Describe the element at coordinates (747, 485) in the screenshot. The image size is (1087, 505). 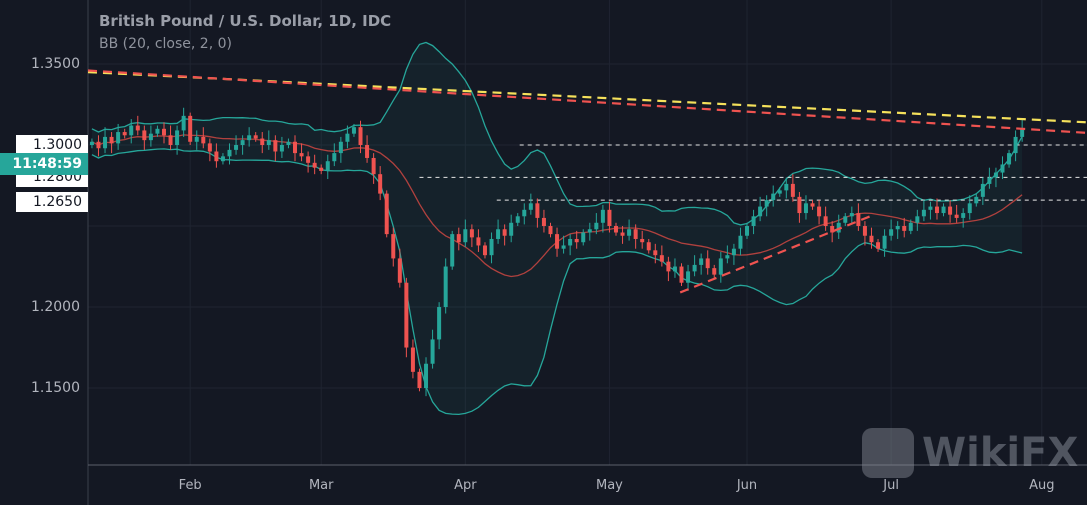
I see `time-axis-label: Jun` at that location.